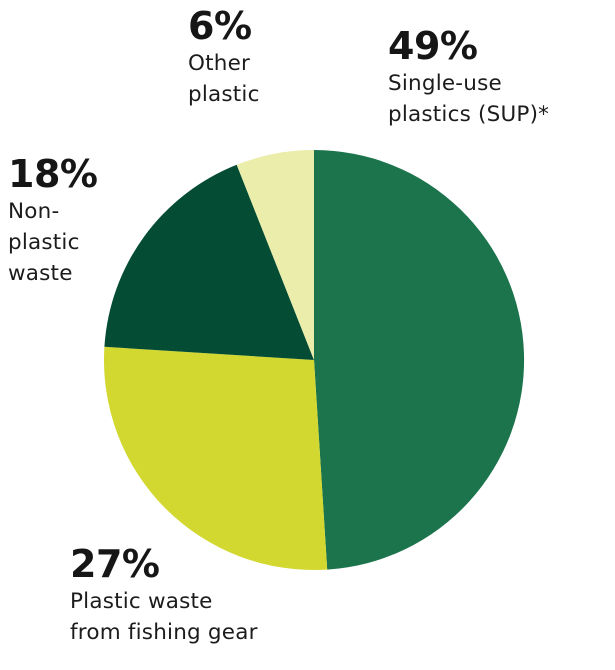 The height and width of the screenshot is (670, 615). What do you see at coordinates (275, 255) in the screenshot?
I see `slice-other-plastic` at bounding box center [275, 255].